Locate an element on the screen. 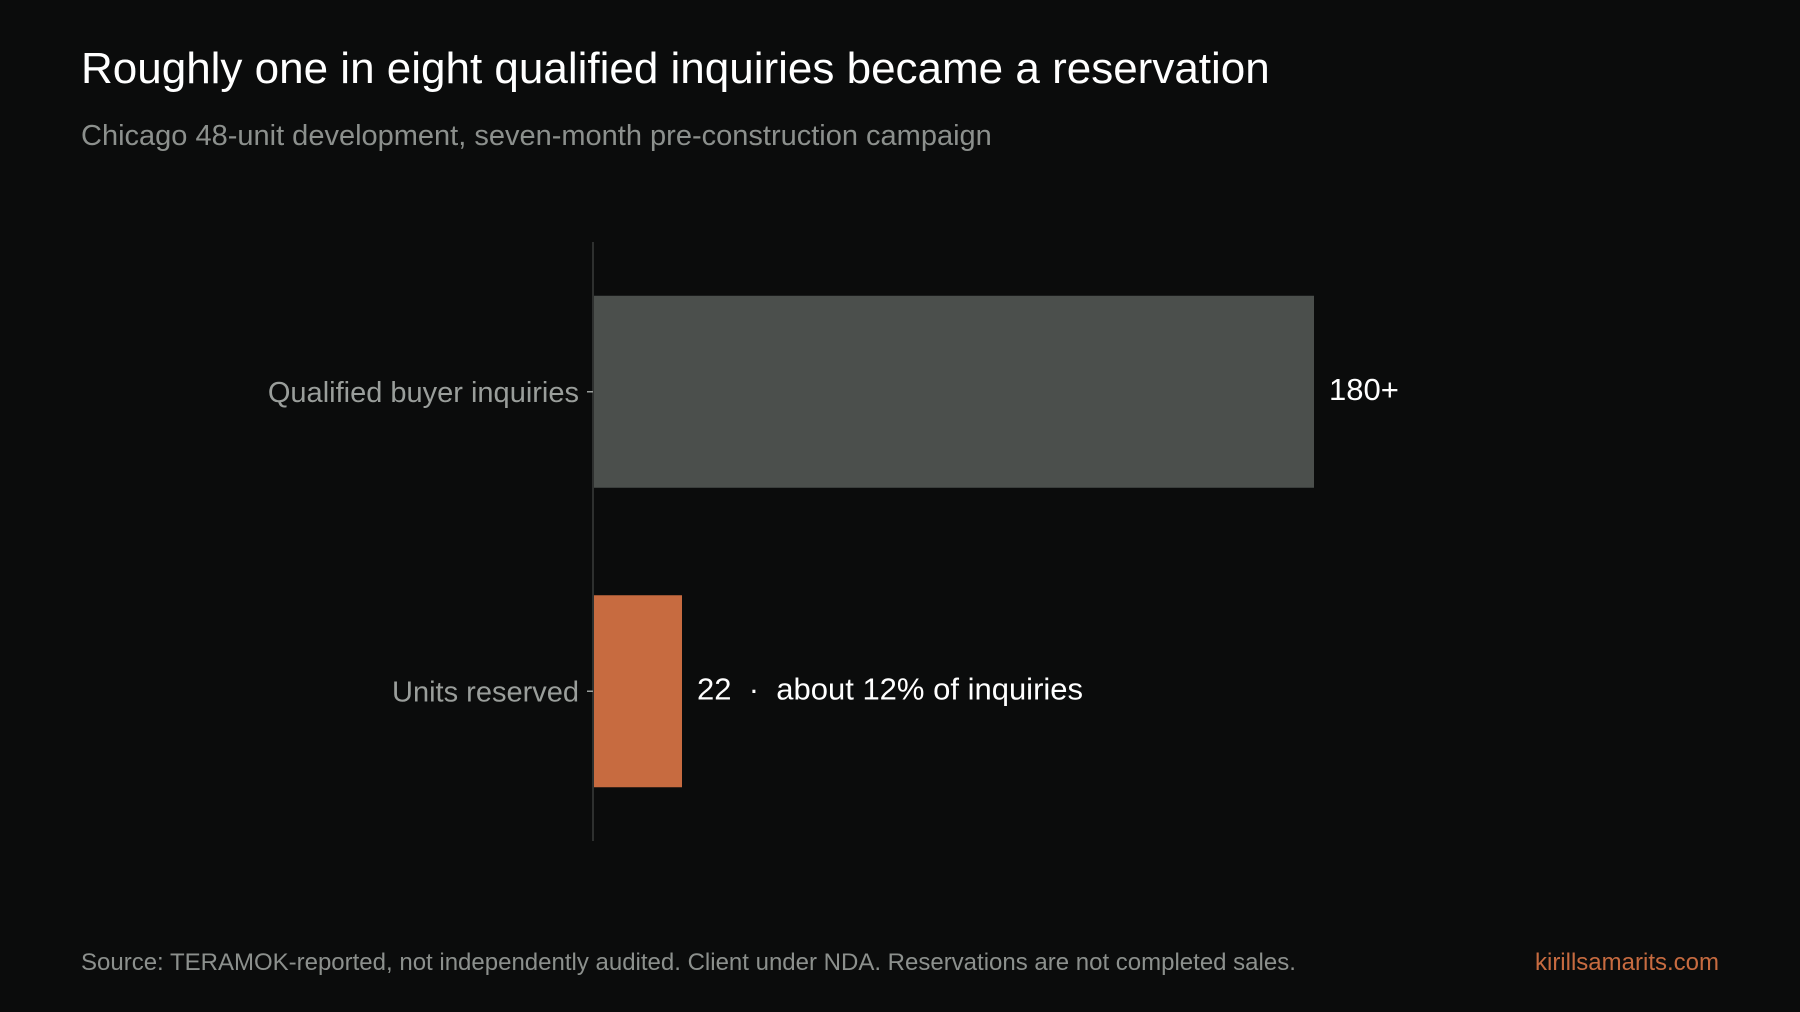 Image resolution: width=1800 pixels, height=1012 pixels. category-label: Units reserved is located at coordinates (485, 692).